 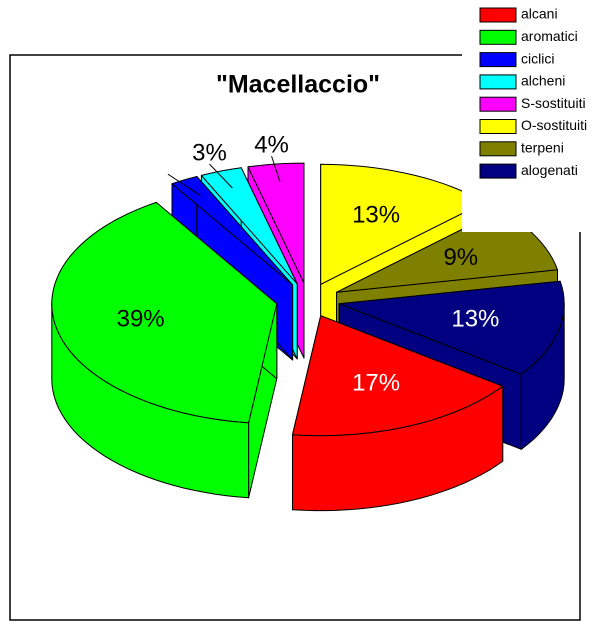 I want to click on legend-label: terpeni, so click(x=542, y=148).